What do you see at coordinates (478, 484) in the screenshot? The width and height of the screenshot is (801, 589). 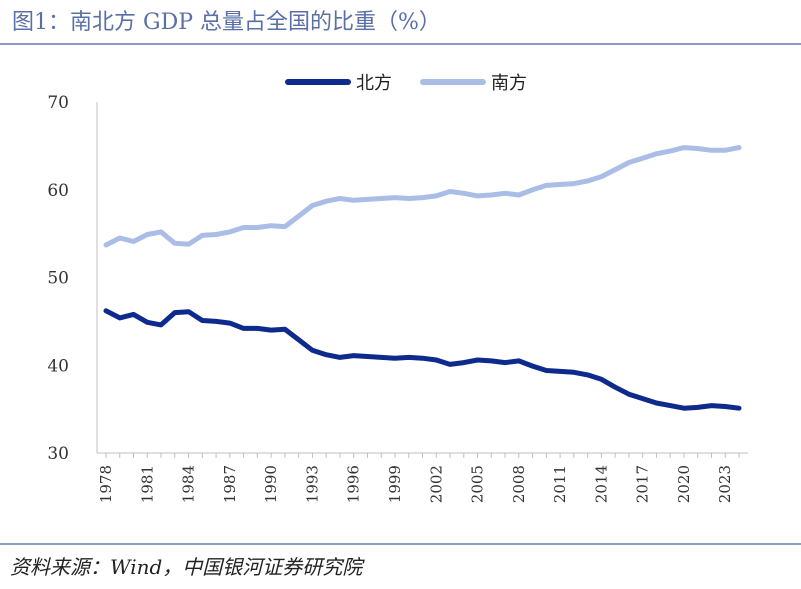 I see `x-tick-label: 2005` at bounding box center [478, 484].